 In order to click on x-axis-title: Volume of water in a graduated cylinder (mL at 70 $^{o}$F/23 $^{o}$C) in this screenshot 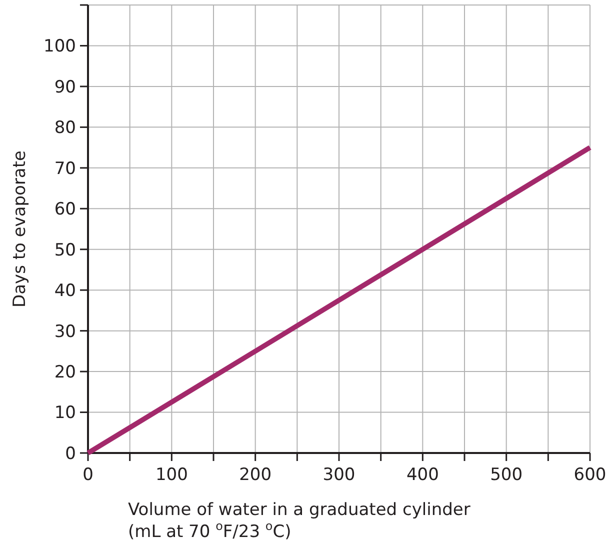, I will do `click(299, 521)`.